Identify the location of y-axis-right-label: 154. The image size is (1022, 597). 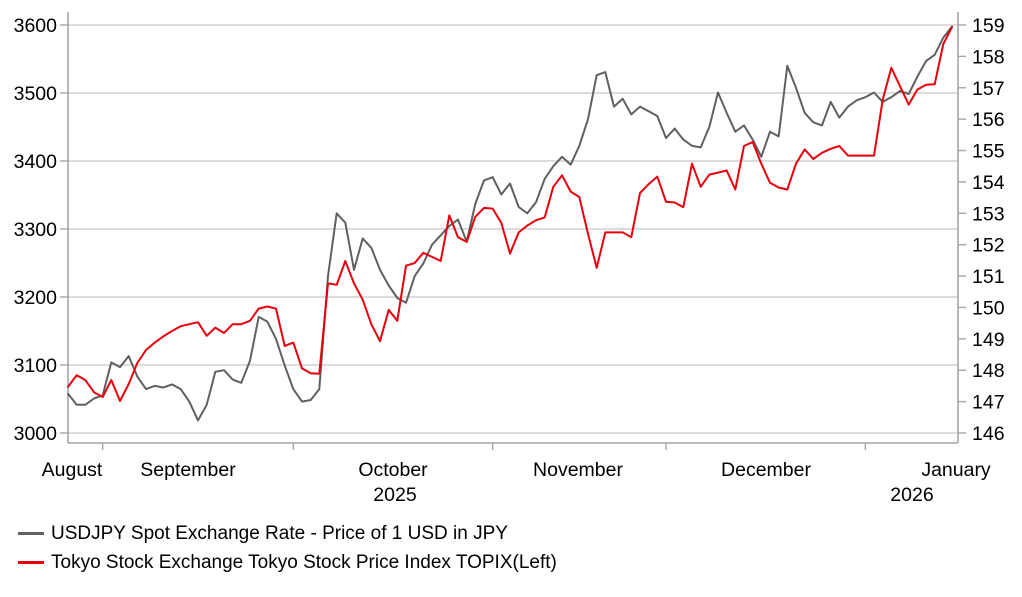
(988, 183).